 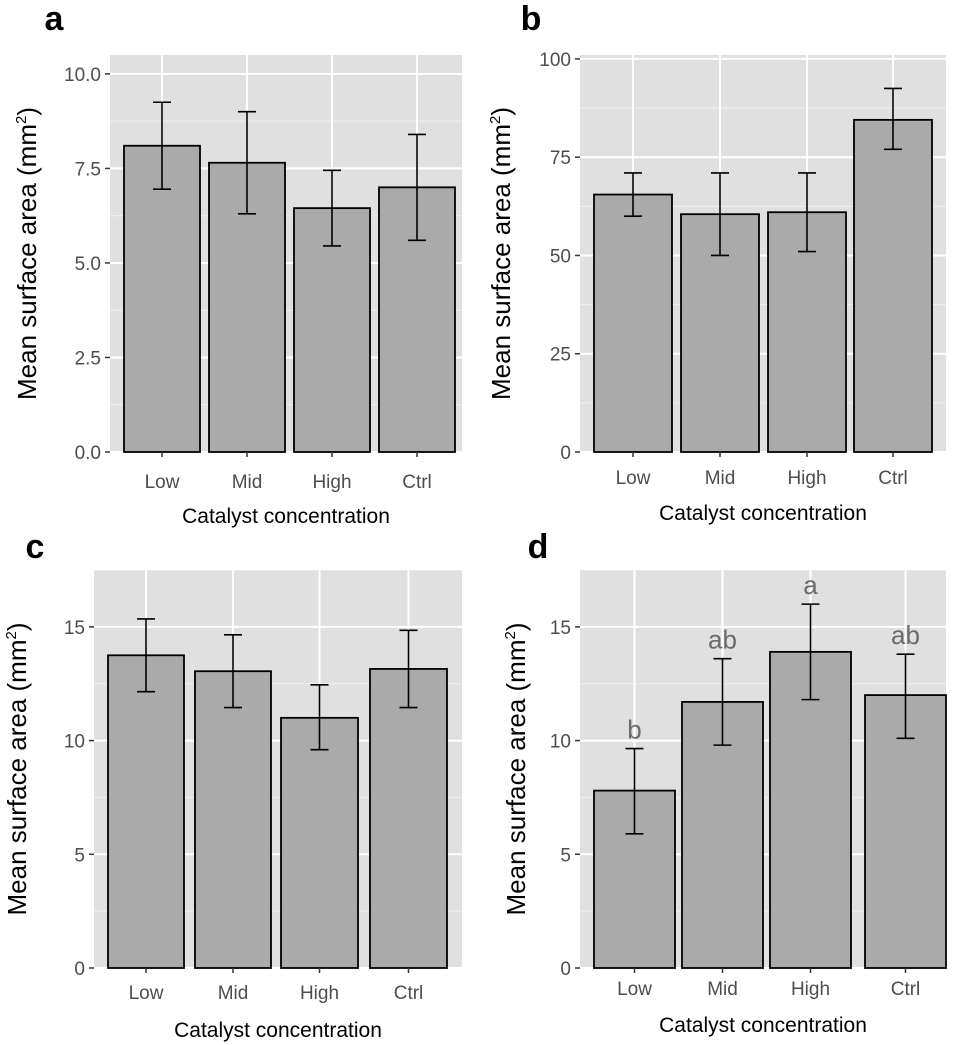 I want to click on significance-label: a, so click(x=810, y=585).